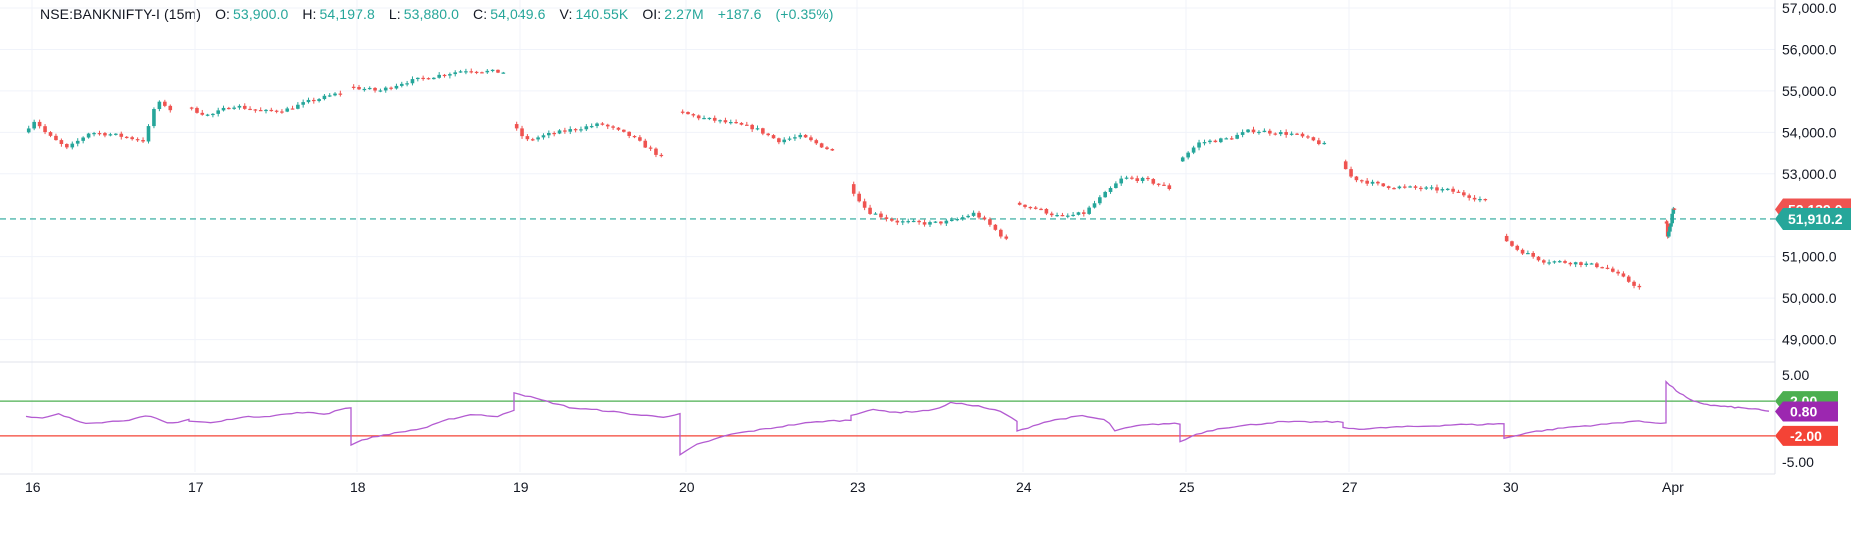  Describe the element at coordinates (121, 14) in the screenshot. I see `legend-symbol: NSE:BANKNIFTY-I (15m)` at that location.